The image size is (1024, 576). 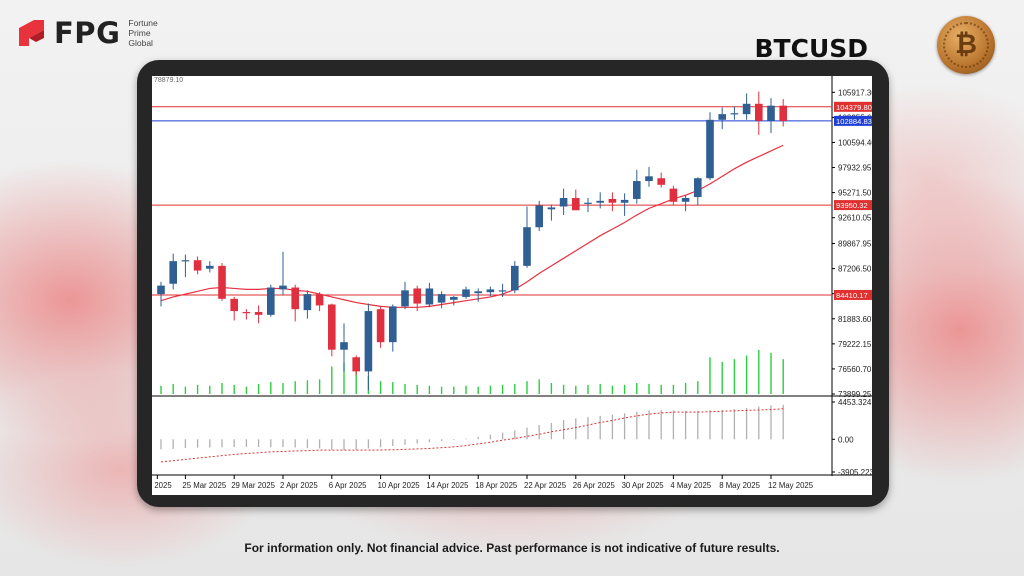 I want to click on level-tag-label: 102884.83, so click(x=854, y=121).